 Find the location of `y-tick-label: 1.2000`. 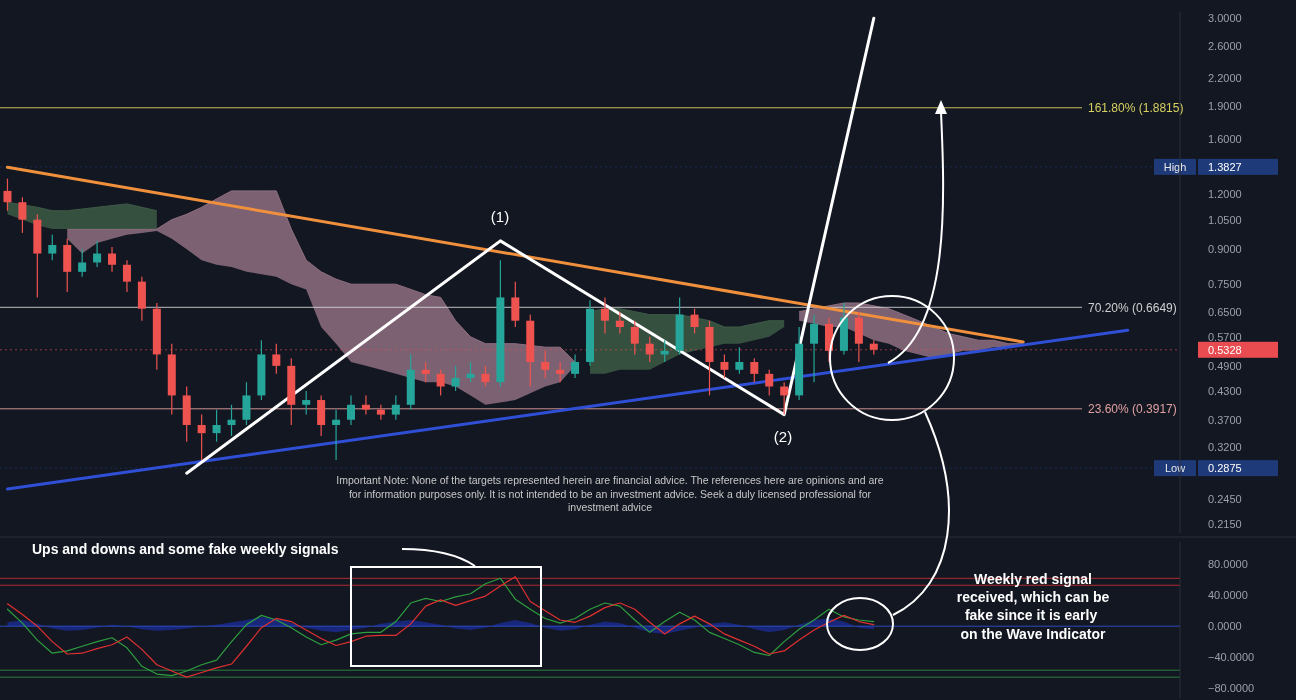

y-tick-label: 1.2000 is located at coordinates (1225, 193).